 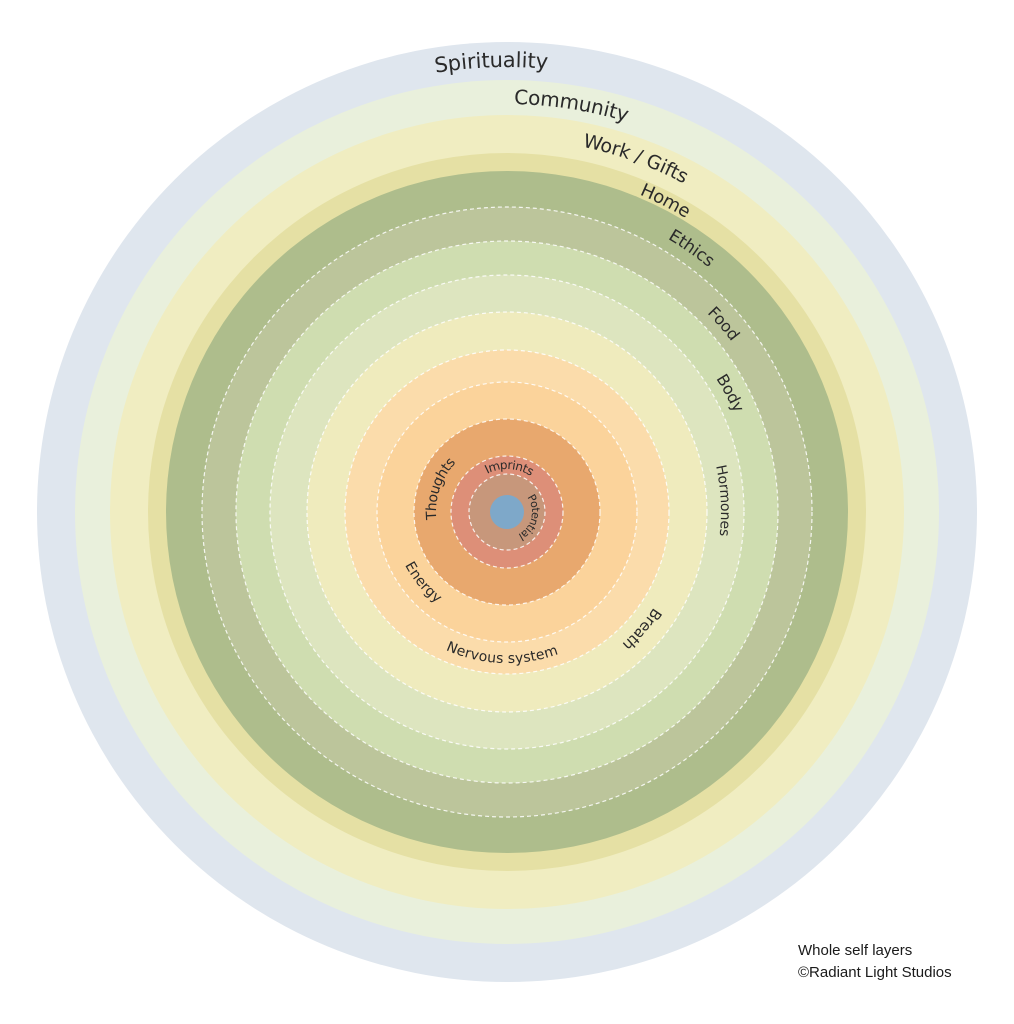 What do you see at coordinates (875, 972) in the screenshot?
I see `caption-credit: ©Radiant Light Studios` at bounding box center [875, 972].